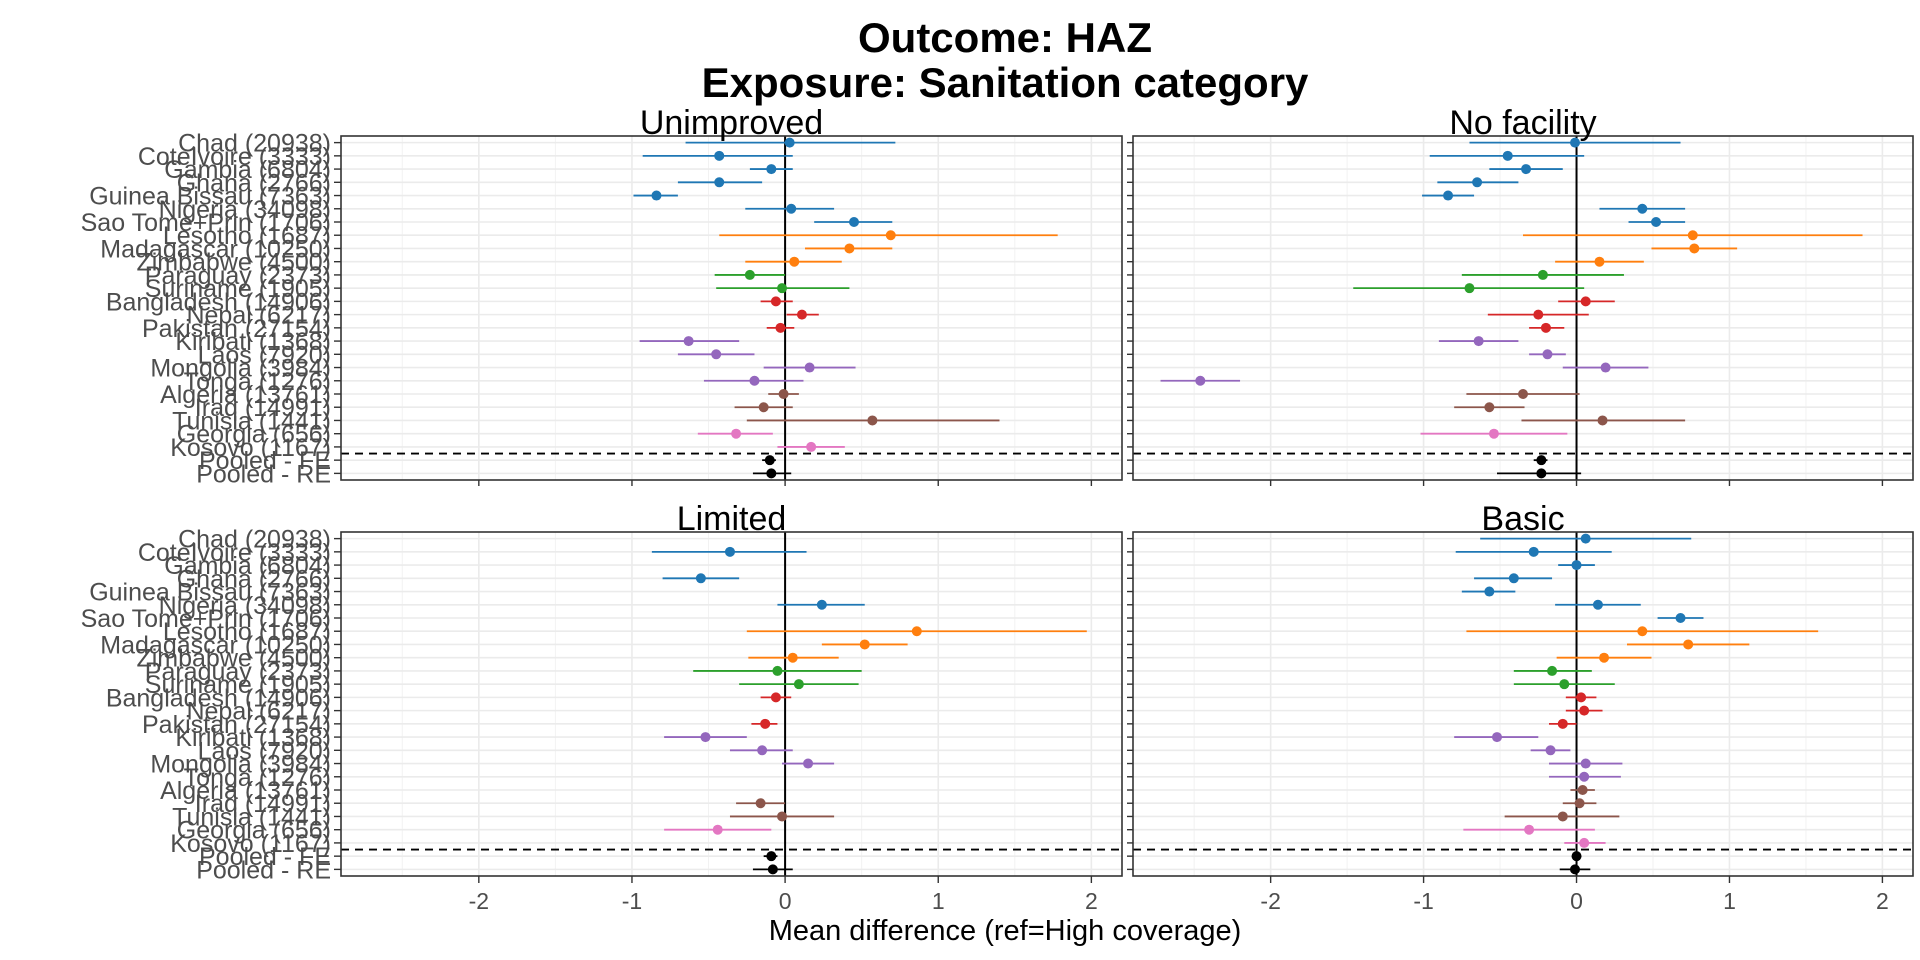 This screenshot has height=960, width=1920. Describe the element at coordinates (258, 316) in the screenshot. I see `y-tick-label: Nepal (6217)` at that location.